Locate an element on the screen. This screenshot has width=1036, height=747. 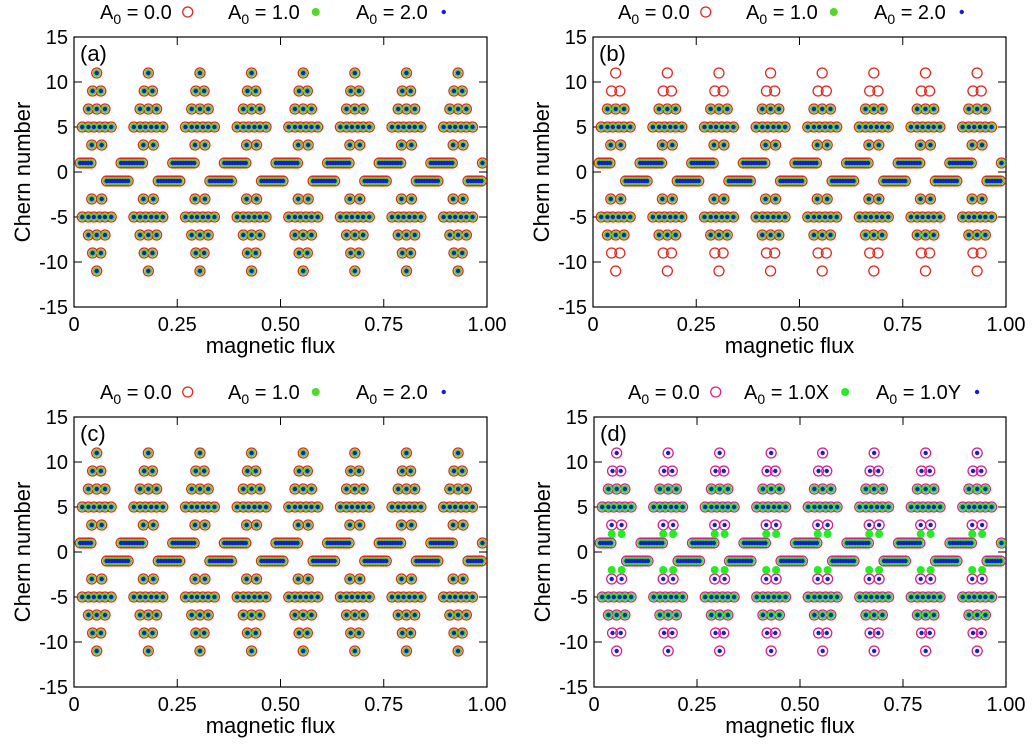
x-tick-label: 0.25 is located at coordinates (697, 705).